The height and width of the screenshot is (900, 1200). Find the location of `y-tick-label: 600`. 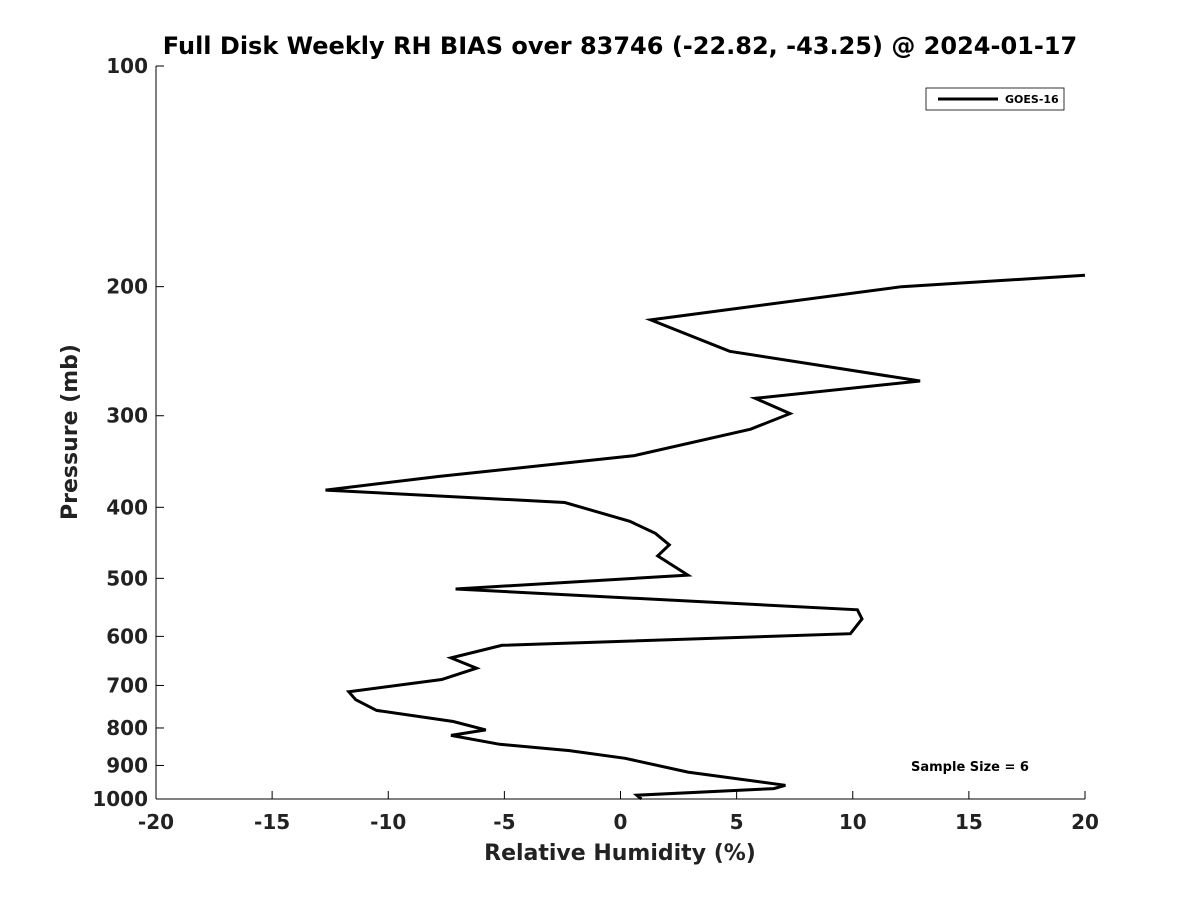

y-tick-label: 600 is located at coordinates (127, 636).